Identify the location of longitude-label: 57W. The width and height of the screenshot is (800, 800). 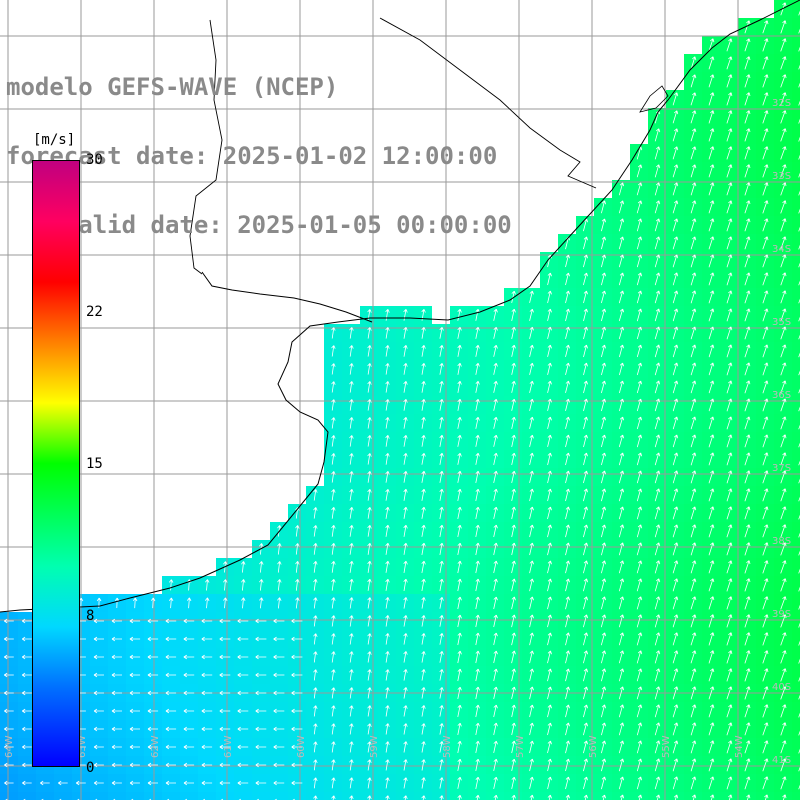
(520, 746).